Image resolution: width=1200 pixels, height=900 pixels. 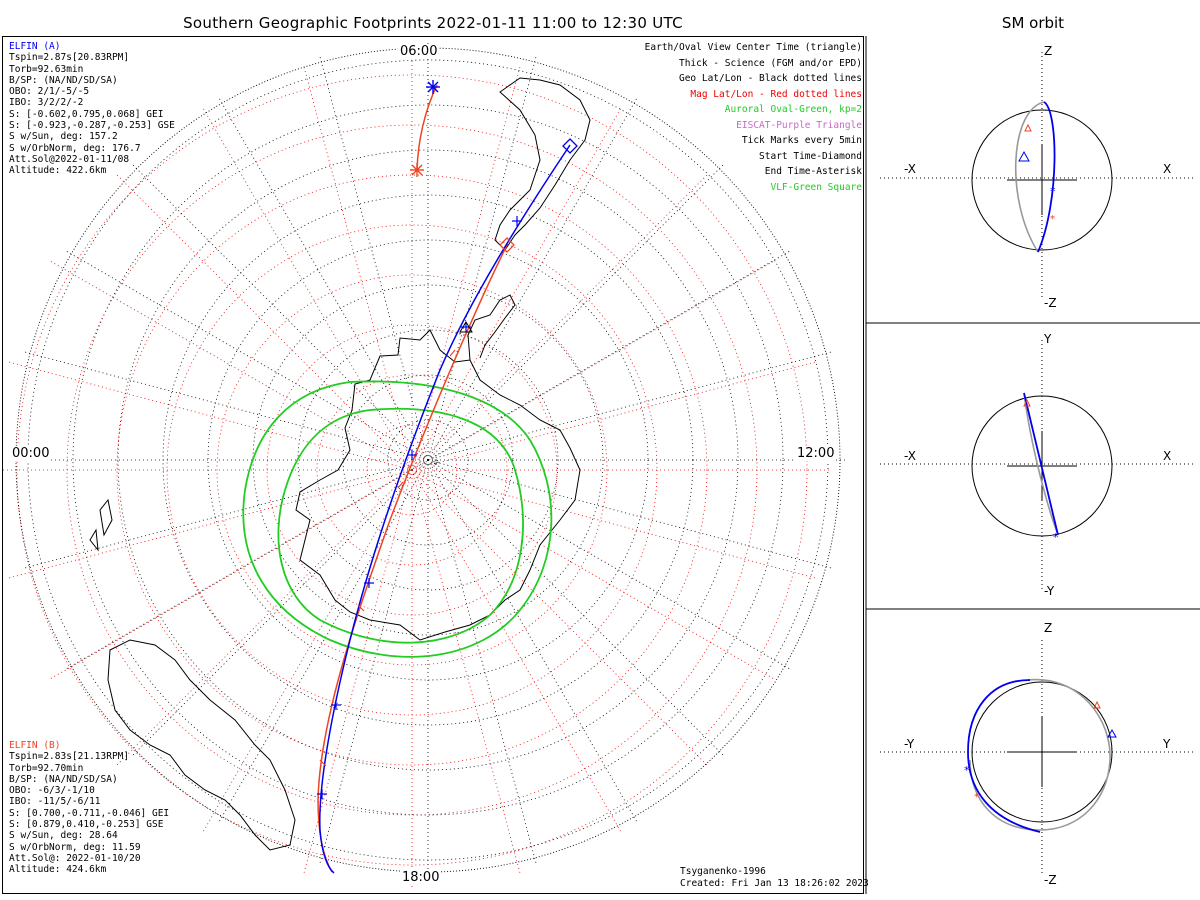 What do you see at coordinates (55, 802) in the screenshot?
I see `elfin-b-line: IBO: -11/5/-6/11` at bounding box center [55, 802].